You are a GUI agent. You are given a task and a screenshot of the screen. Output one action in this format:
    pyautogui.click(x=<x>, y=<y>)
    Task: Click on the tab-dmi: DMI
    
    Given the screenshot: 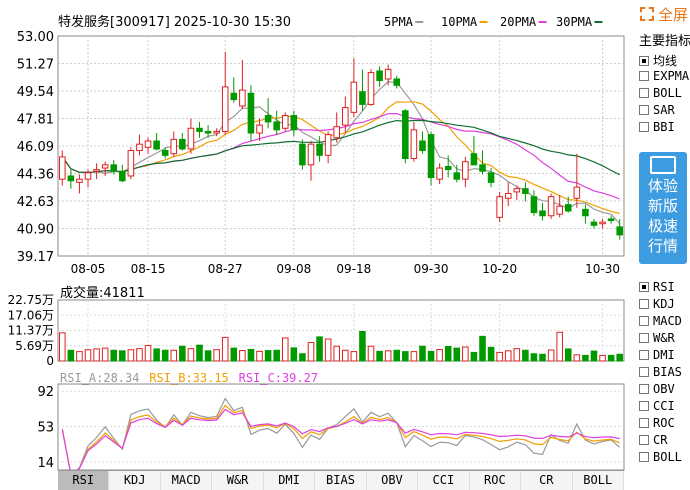 What is the action you would take?
    pyautogui.click(x=290, y=480)
    